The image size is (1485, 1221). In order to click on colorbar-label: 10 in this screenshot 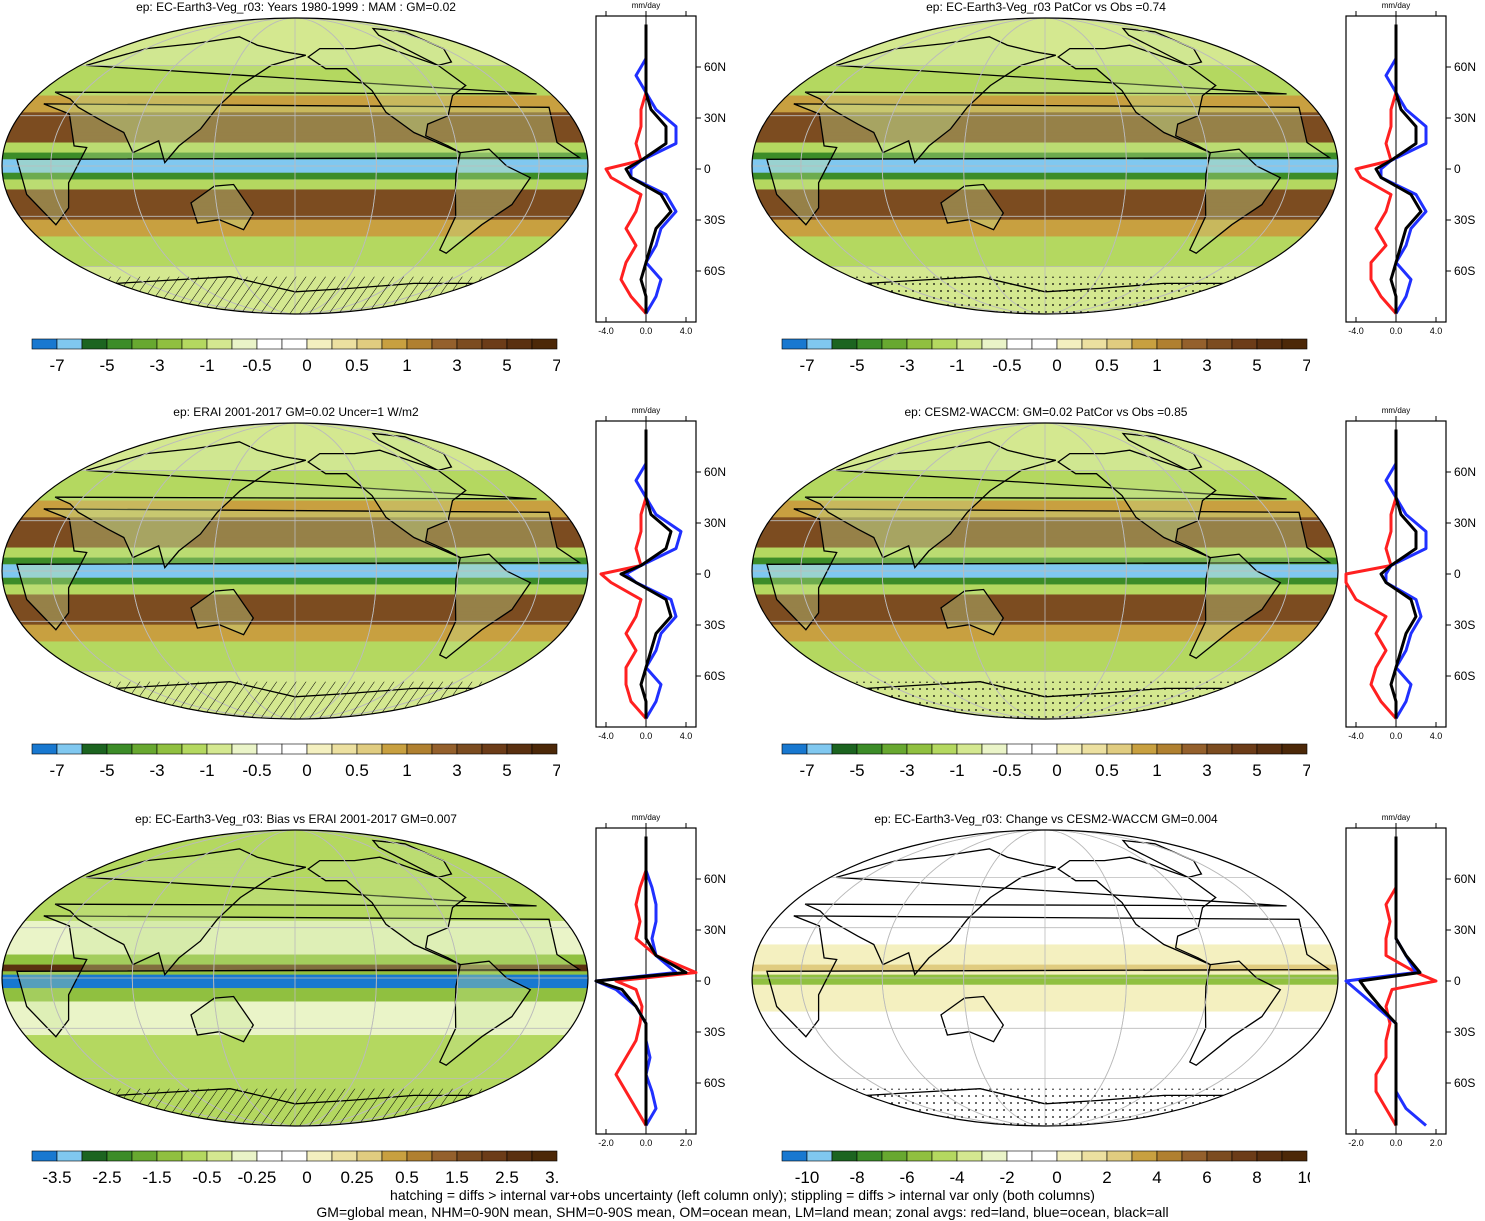, I will do `click(1304, 1177)`.